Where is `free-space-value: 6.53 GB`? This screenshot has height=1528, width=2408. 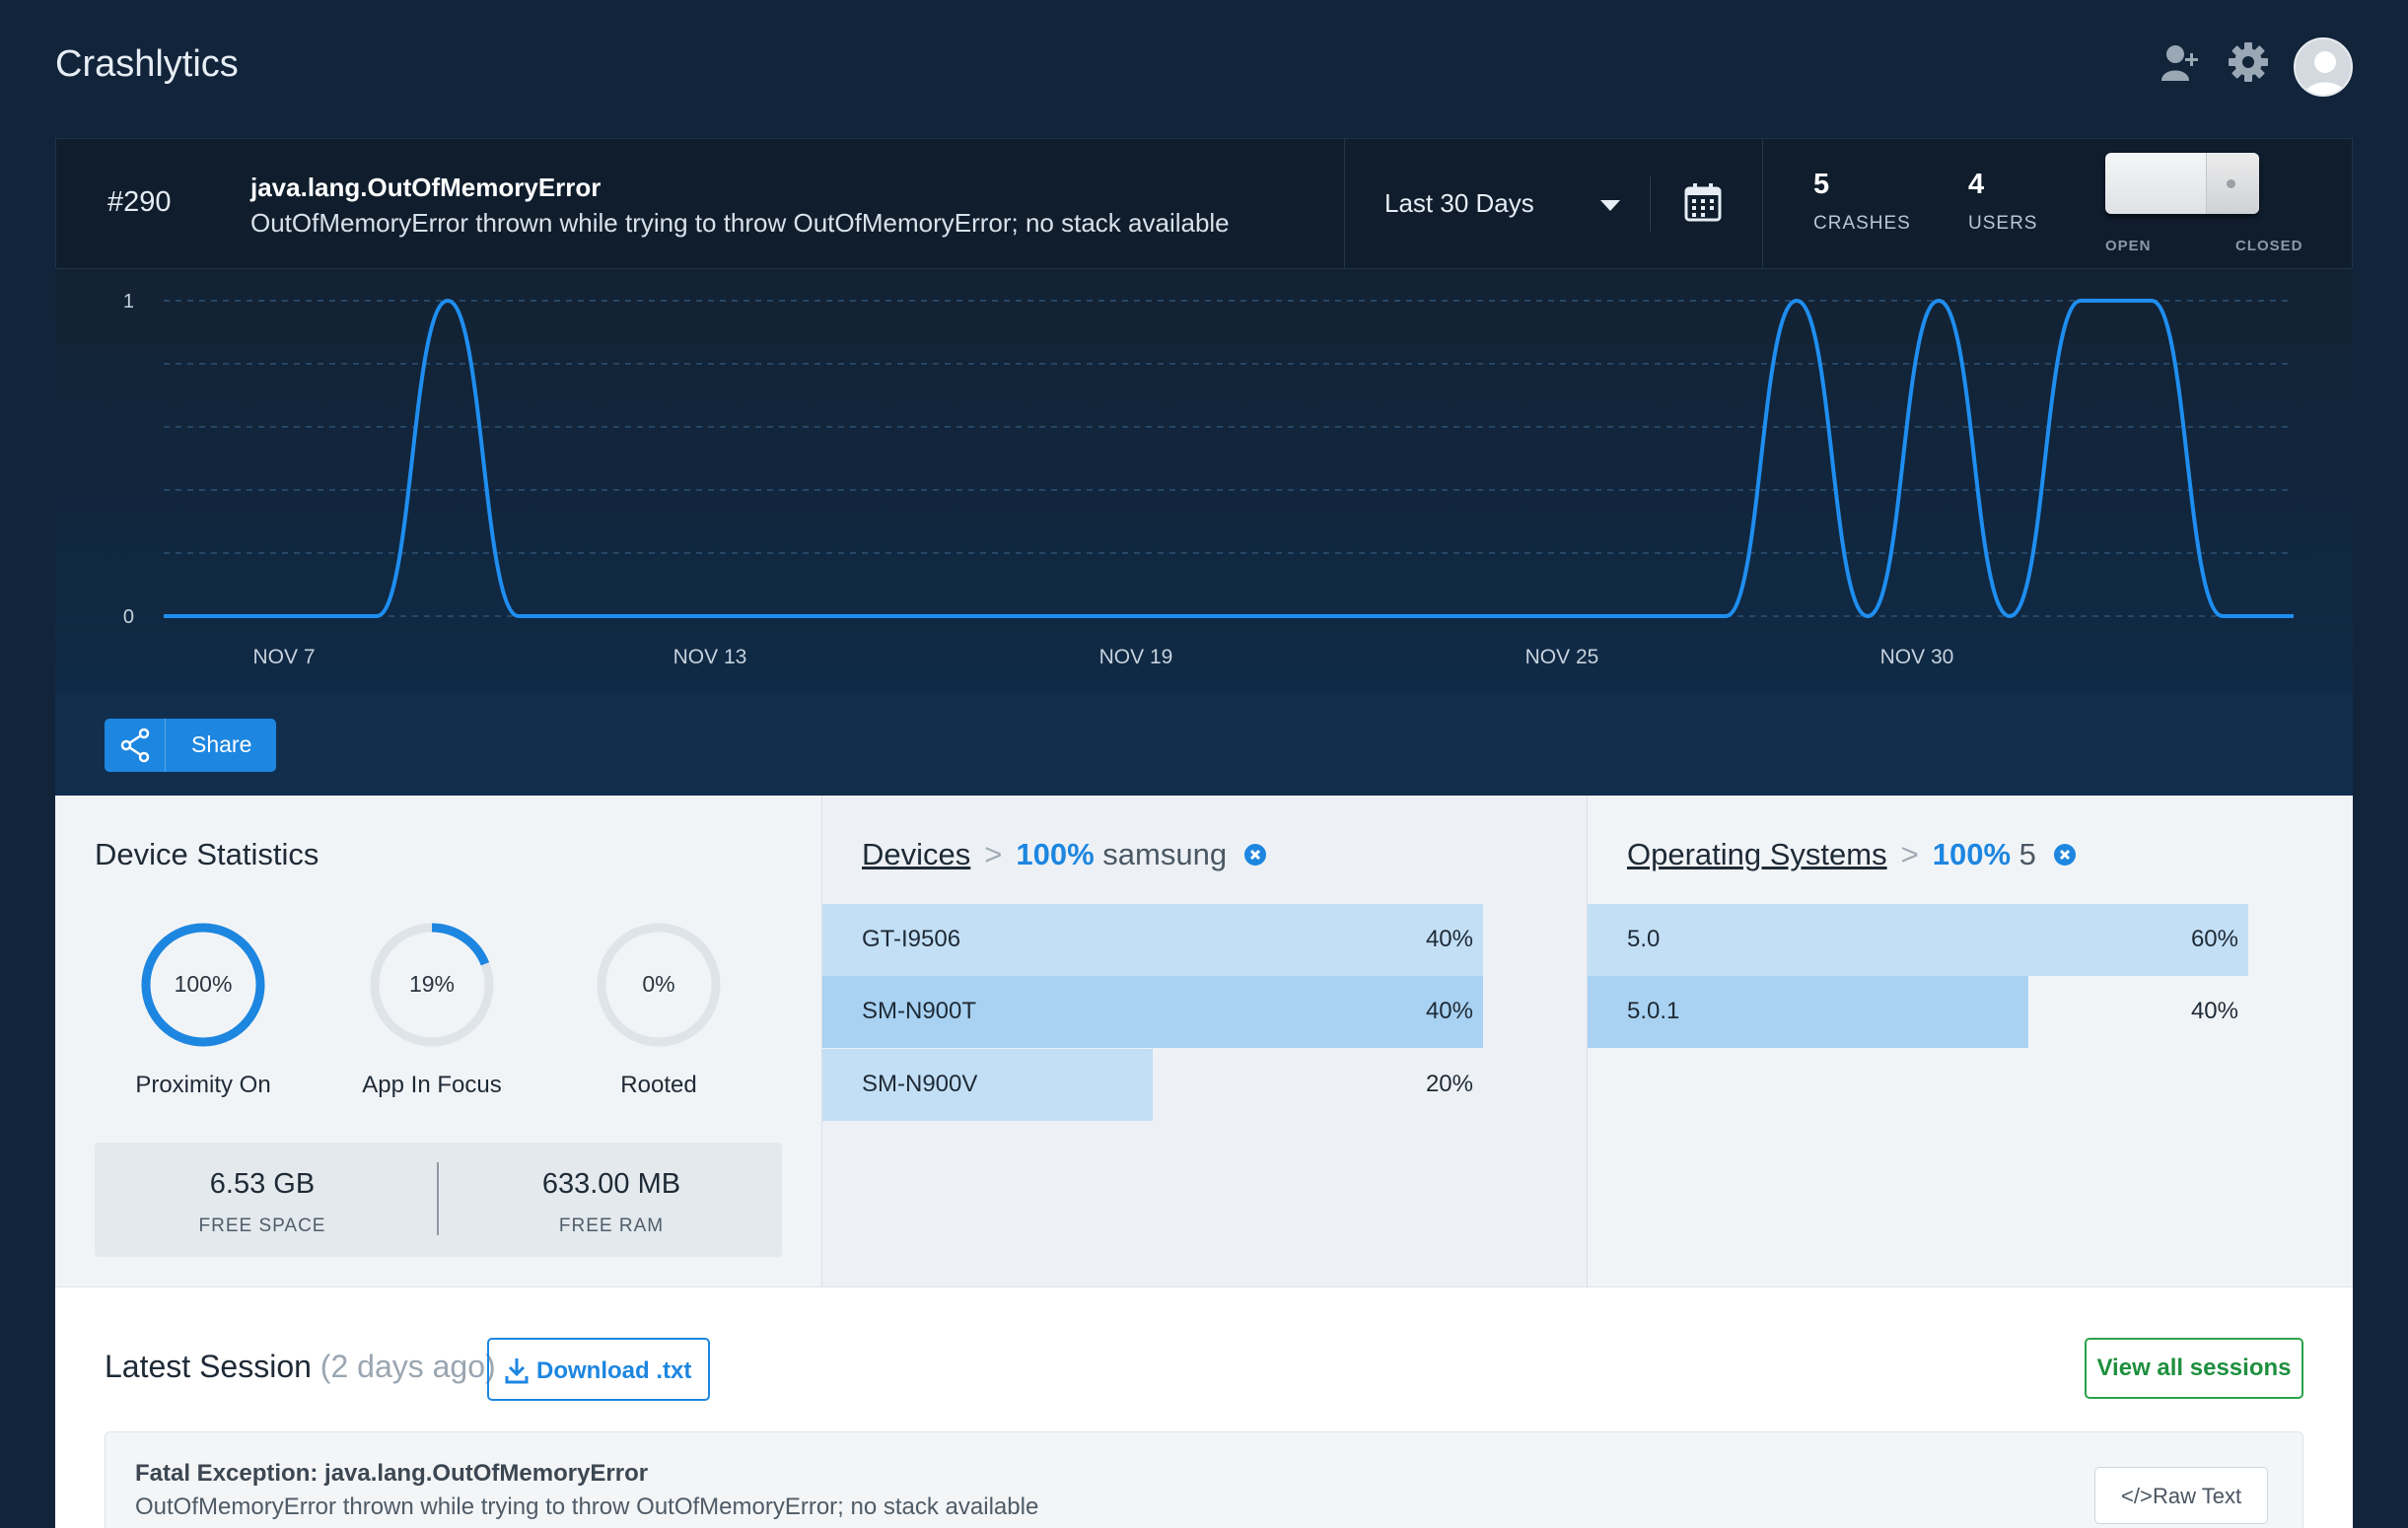 free-space-value: 6.53 GB is located at coordinates (262, 1184).